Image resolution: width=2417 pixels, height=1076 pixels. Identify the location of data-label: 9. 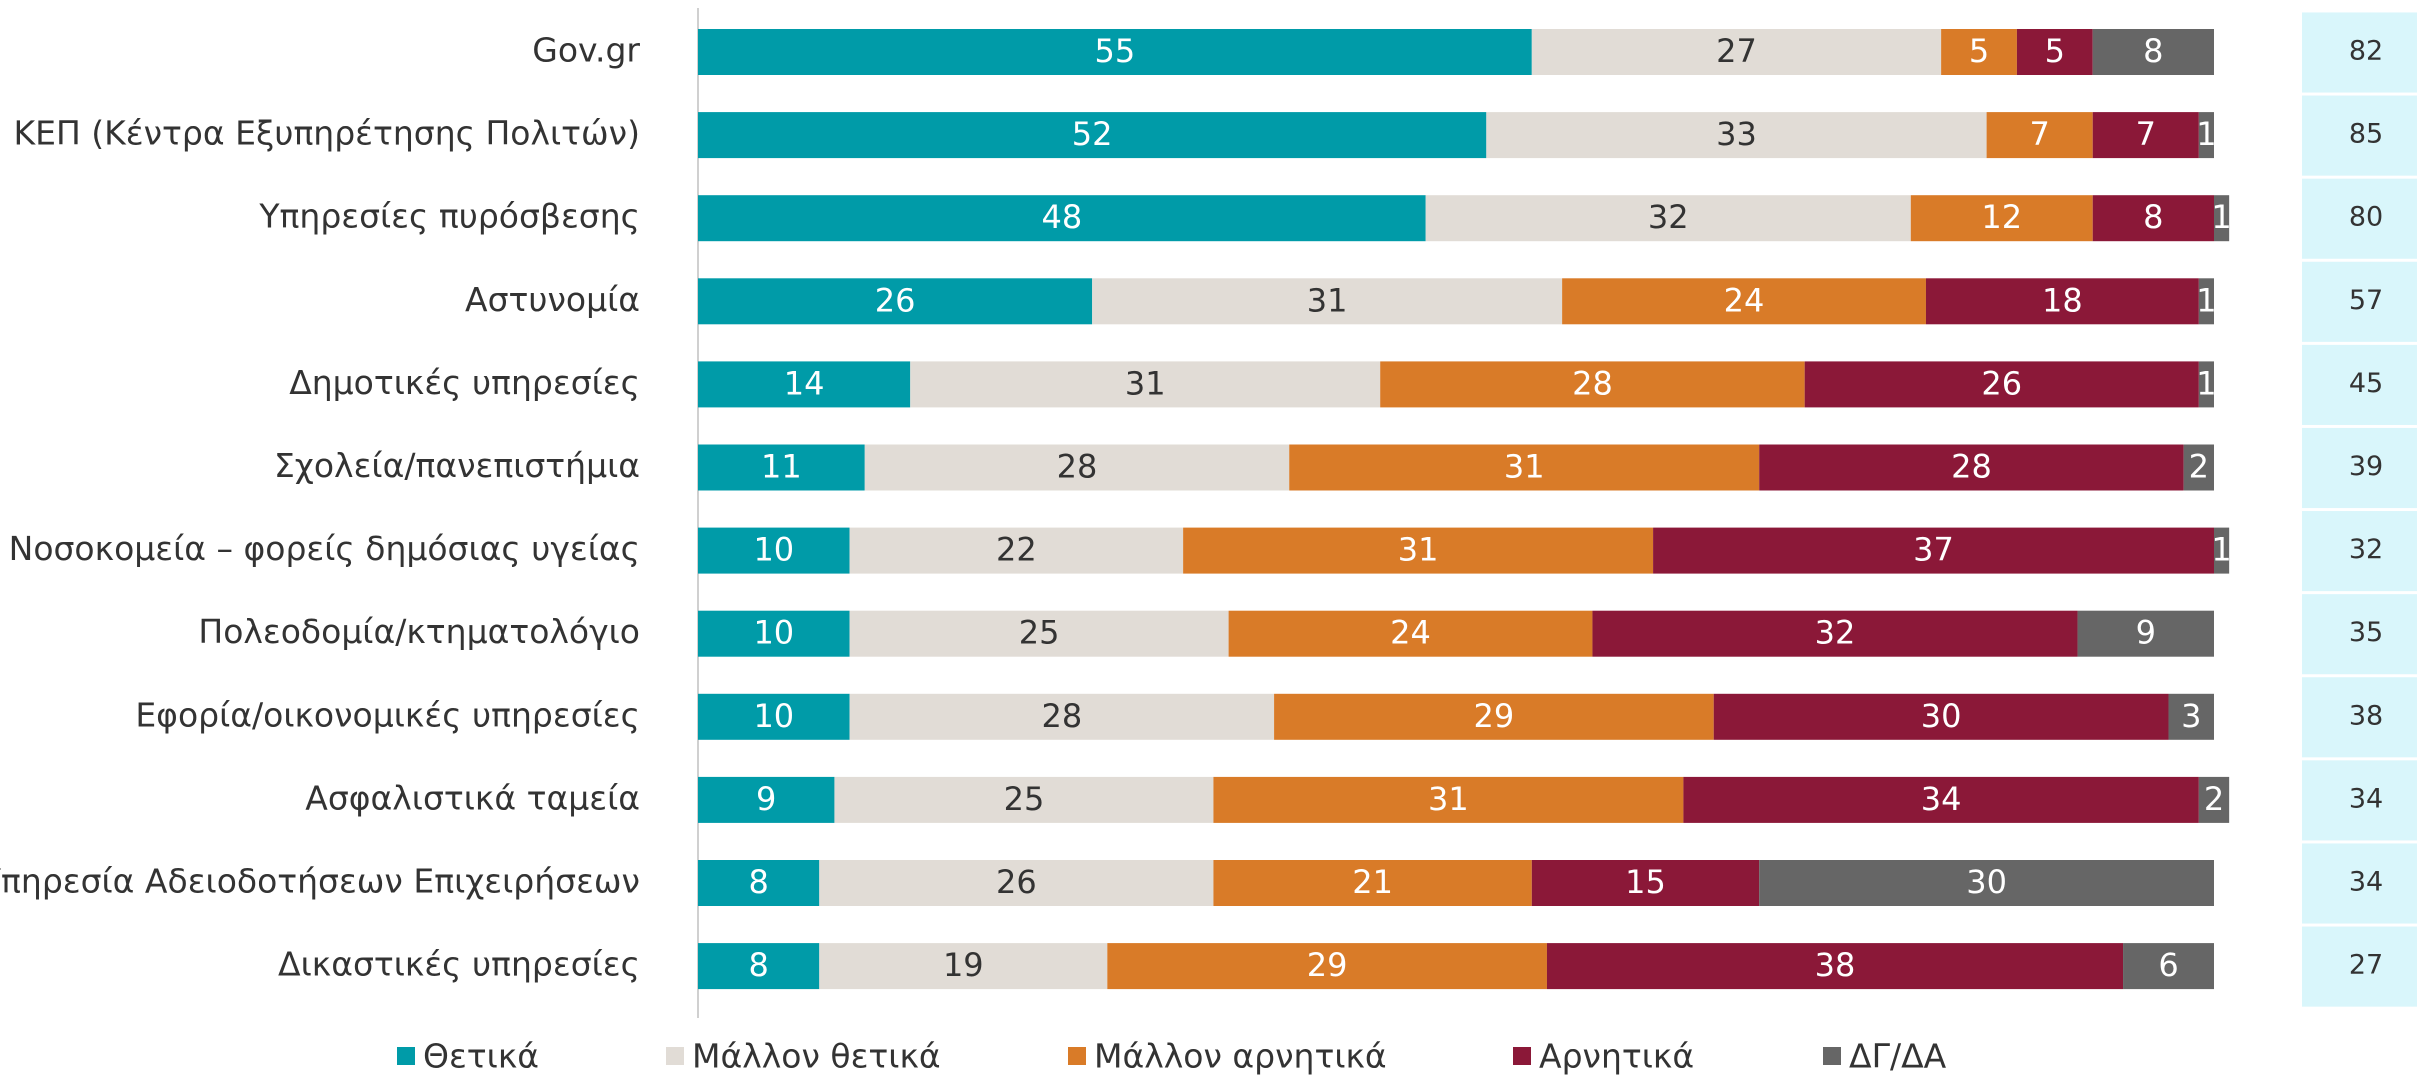
(766, 799).